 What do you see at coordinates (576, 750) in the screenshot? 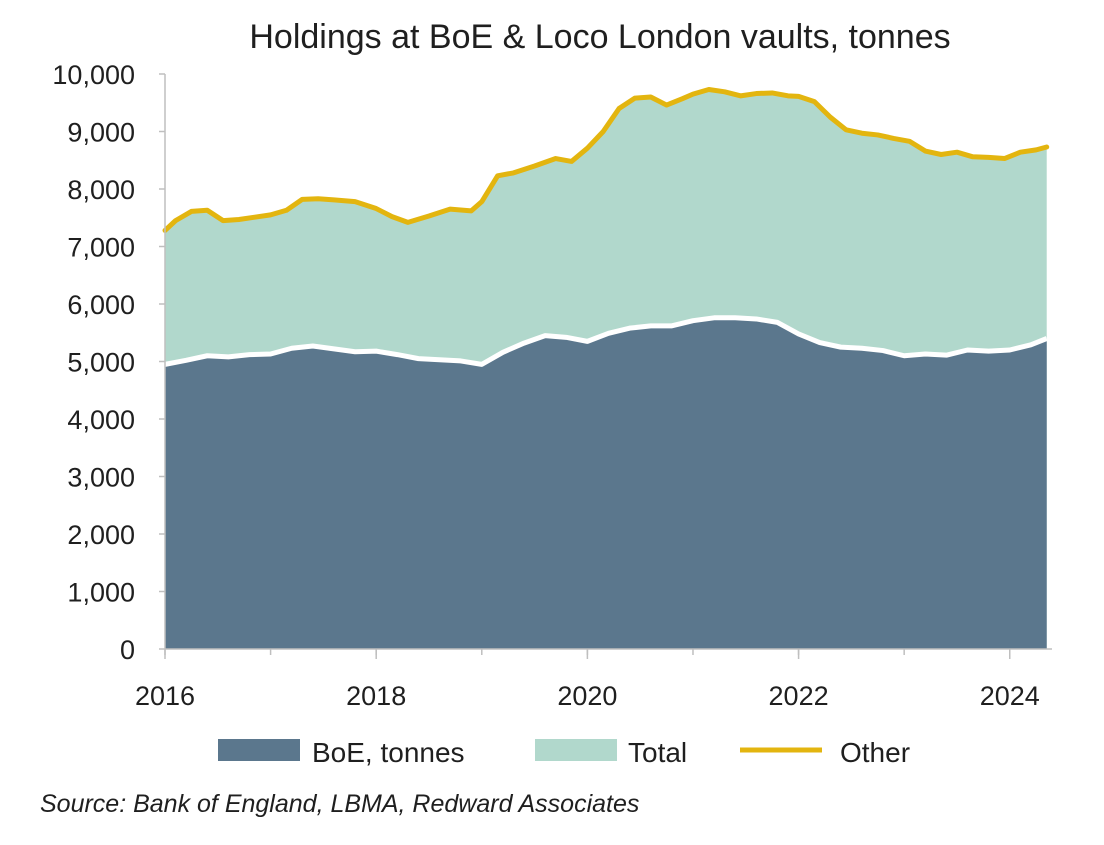
I see `legend-swatch-total` at bounding box center [576, 750].